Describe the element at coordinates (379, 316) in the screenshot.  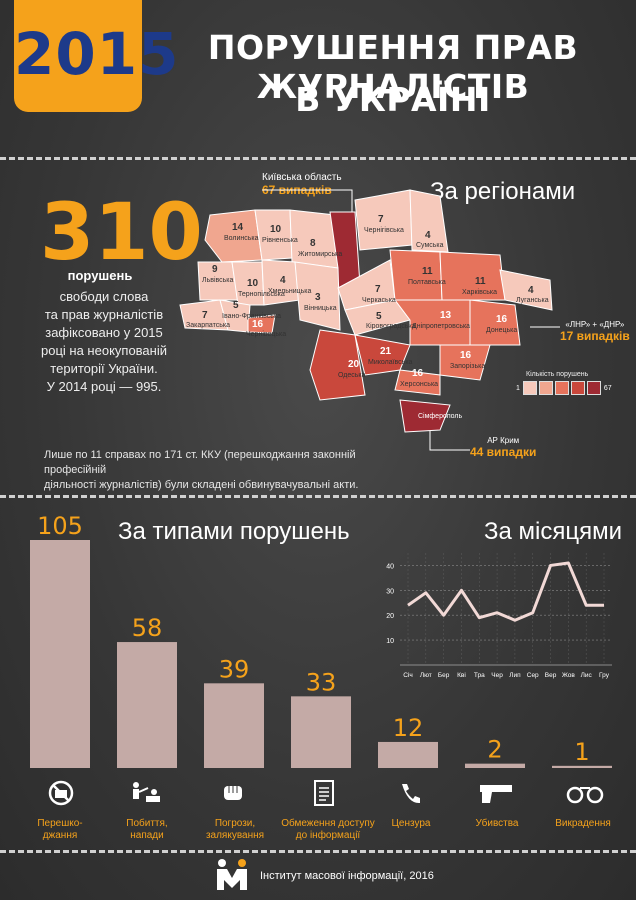
I see `region-value: 5` at that location.